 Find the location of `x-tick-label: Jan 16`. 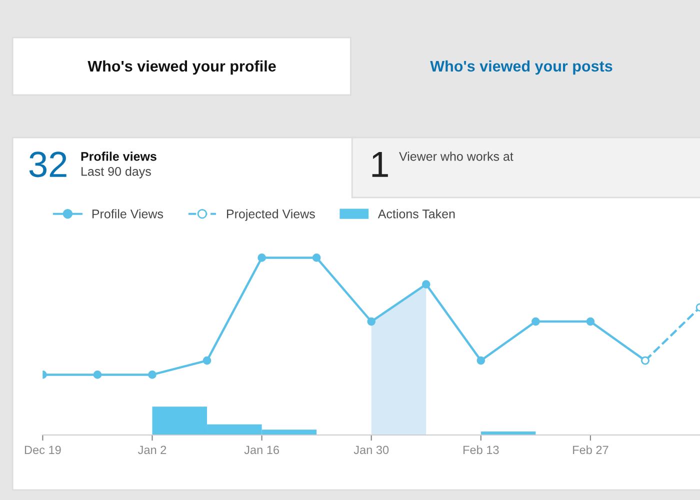

x-tick-label: Jan 16 is located at coordinates (262, 450).